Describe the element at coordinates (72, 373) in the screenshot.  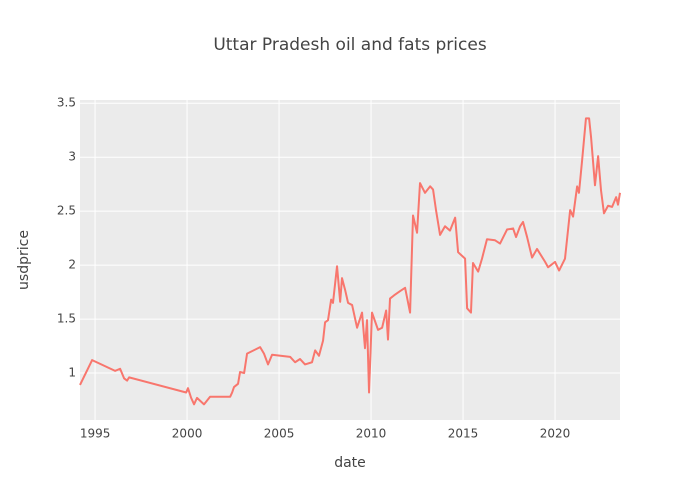
I see `y-tick-label: 1` at that location.